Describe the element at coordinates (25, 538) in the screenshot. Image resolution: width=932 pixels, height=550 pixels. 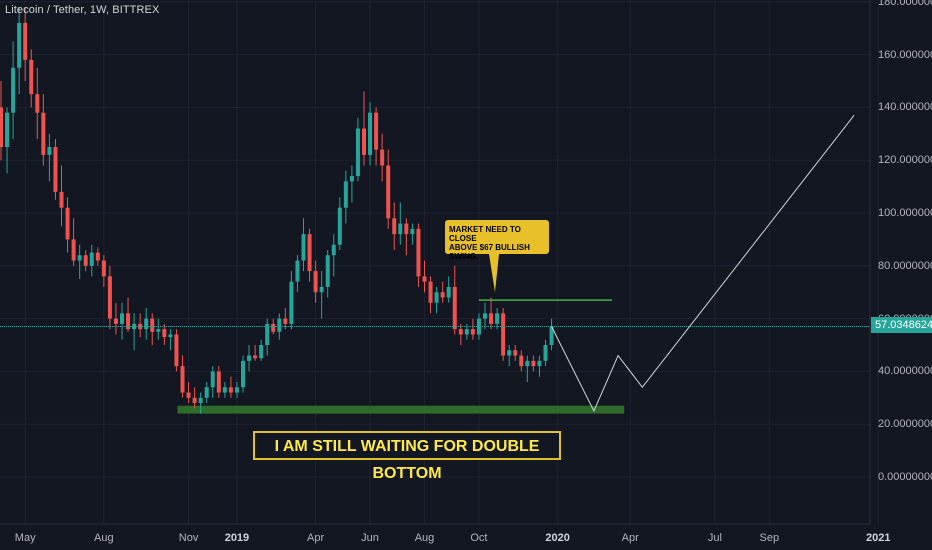
I see `time-tick-label: May` at that location.